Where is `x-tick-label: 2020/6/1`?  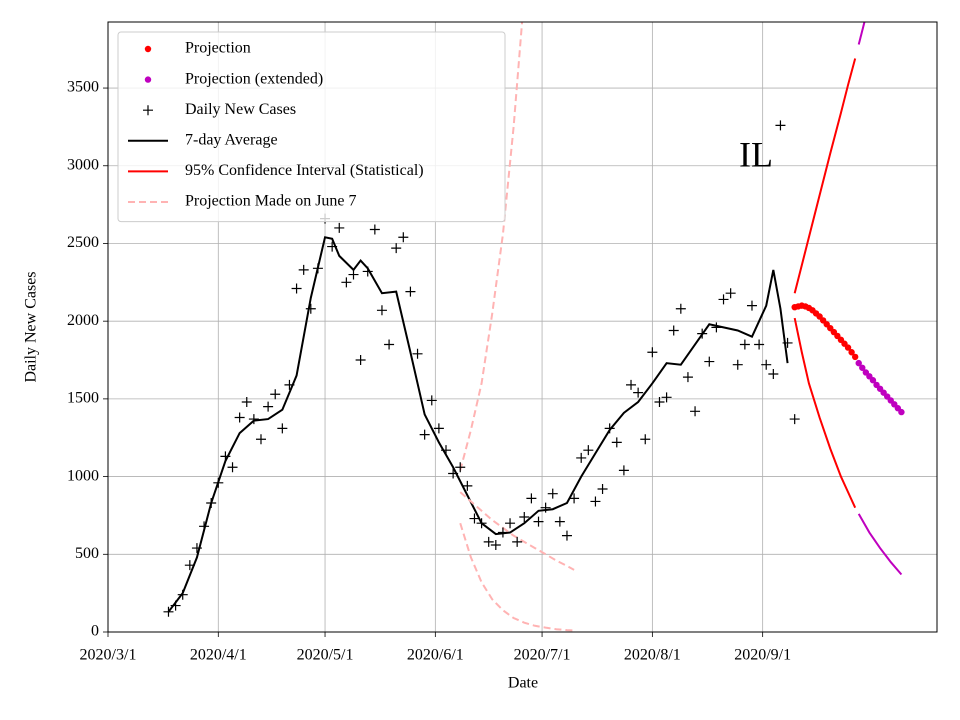
x-tick-label: 2020/6/1 is located at coordinates (435, 655).